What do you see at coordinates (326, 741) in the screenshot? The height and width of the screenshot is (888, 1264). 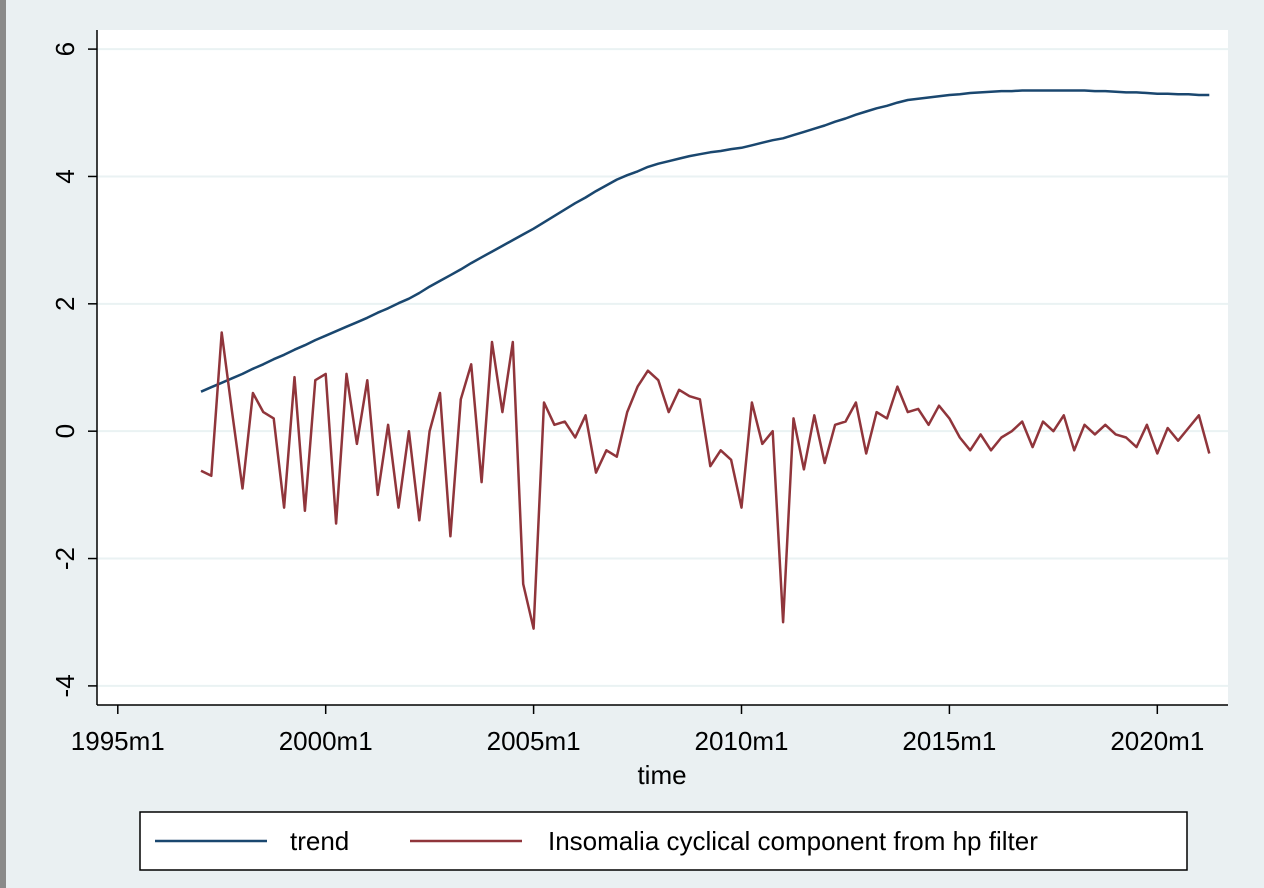 I see `x-tick-label: 2000m1` at bounding box center [326, 741].